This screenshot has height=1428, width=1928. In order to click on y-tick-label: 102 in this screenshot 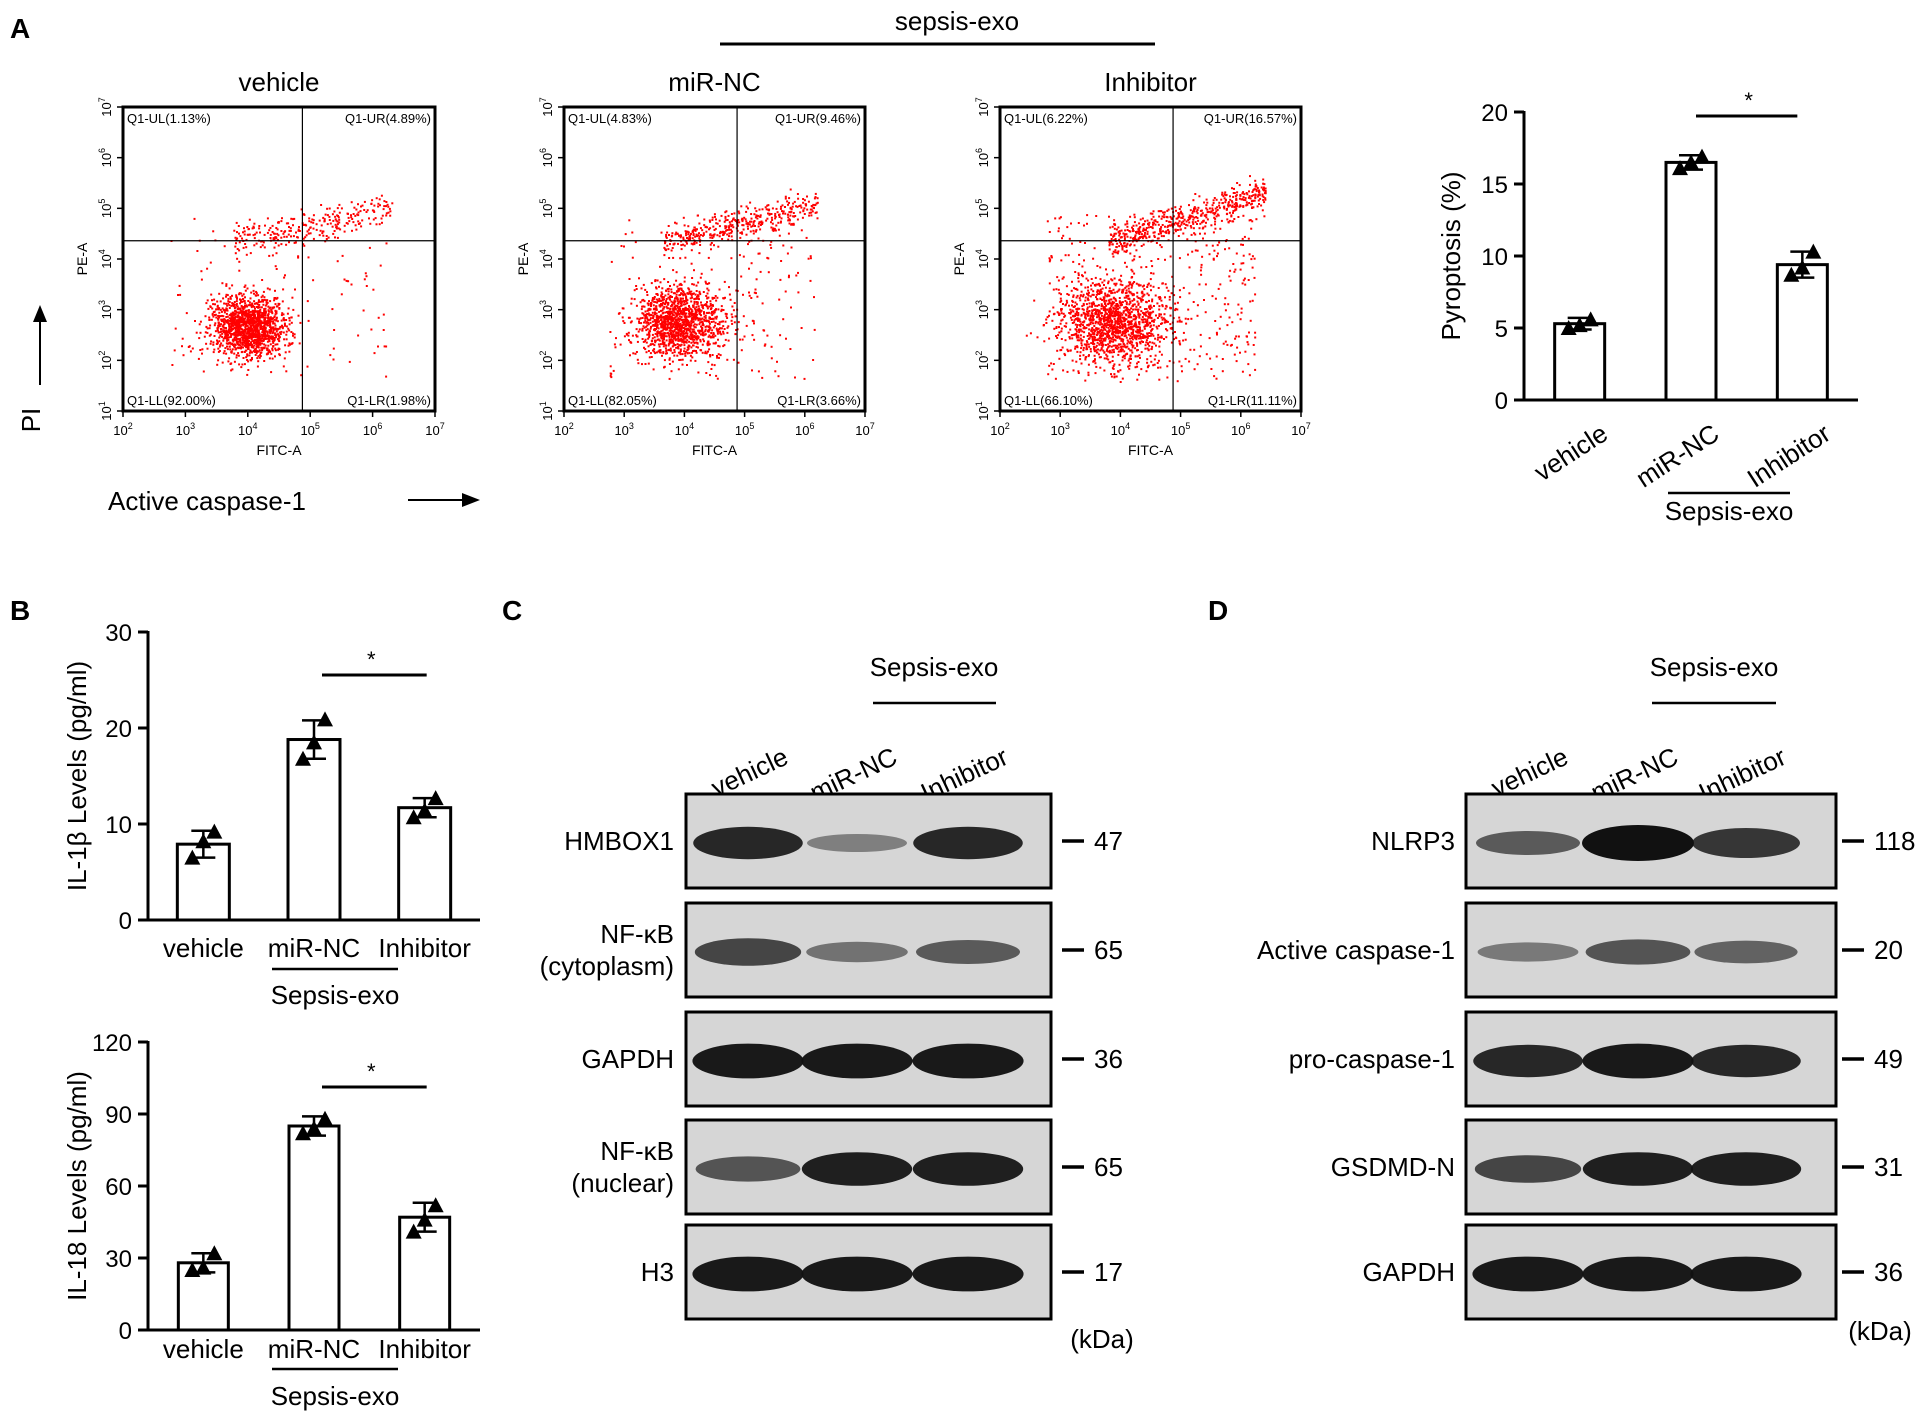, I will do `click(105, 360)`.